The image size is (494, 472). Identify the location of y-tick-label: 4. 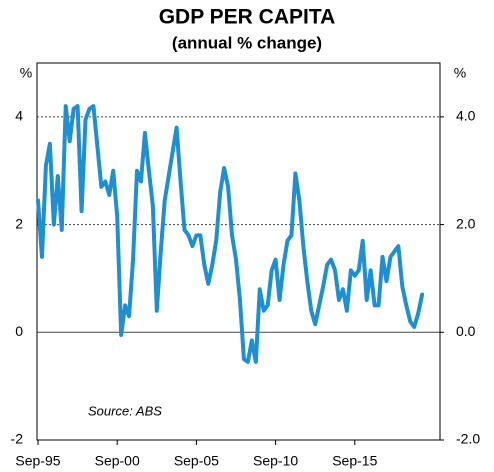
(19, 116).